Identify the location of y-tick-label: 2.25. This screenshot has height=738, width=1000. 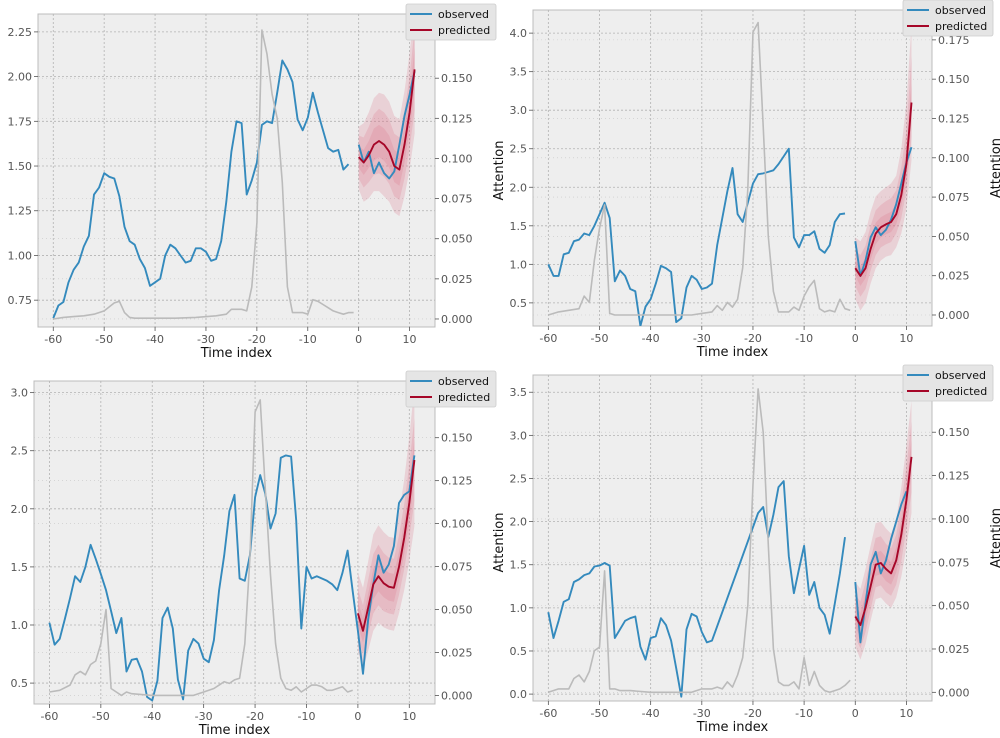
(20, 32).